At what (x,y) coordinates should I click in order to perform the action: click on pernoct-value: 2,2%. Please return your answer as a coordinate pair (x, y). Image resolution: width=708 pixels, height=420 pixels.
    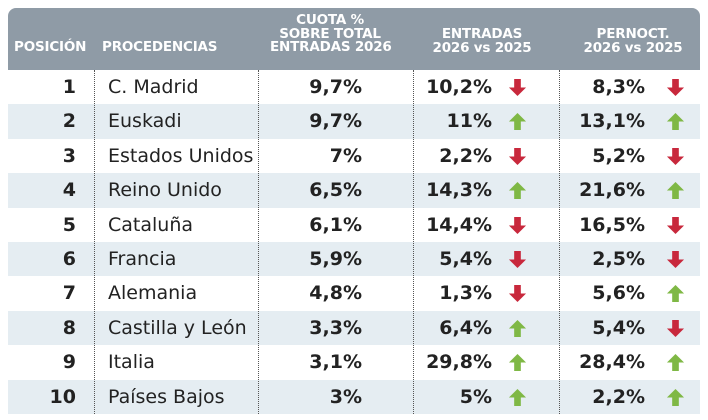
    Looking at the image, I should click on (618, 396).